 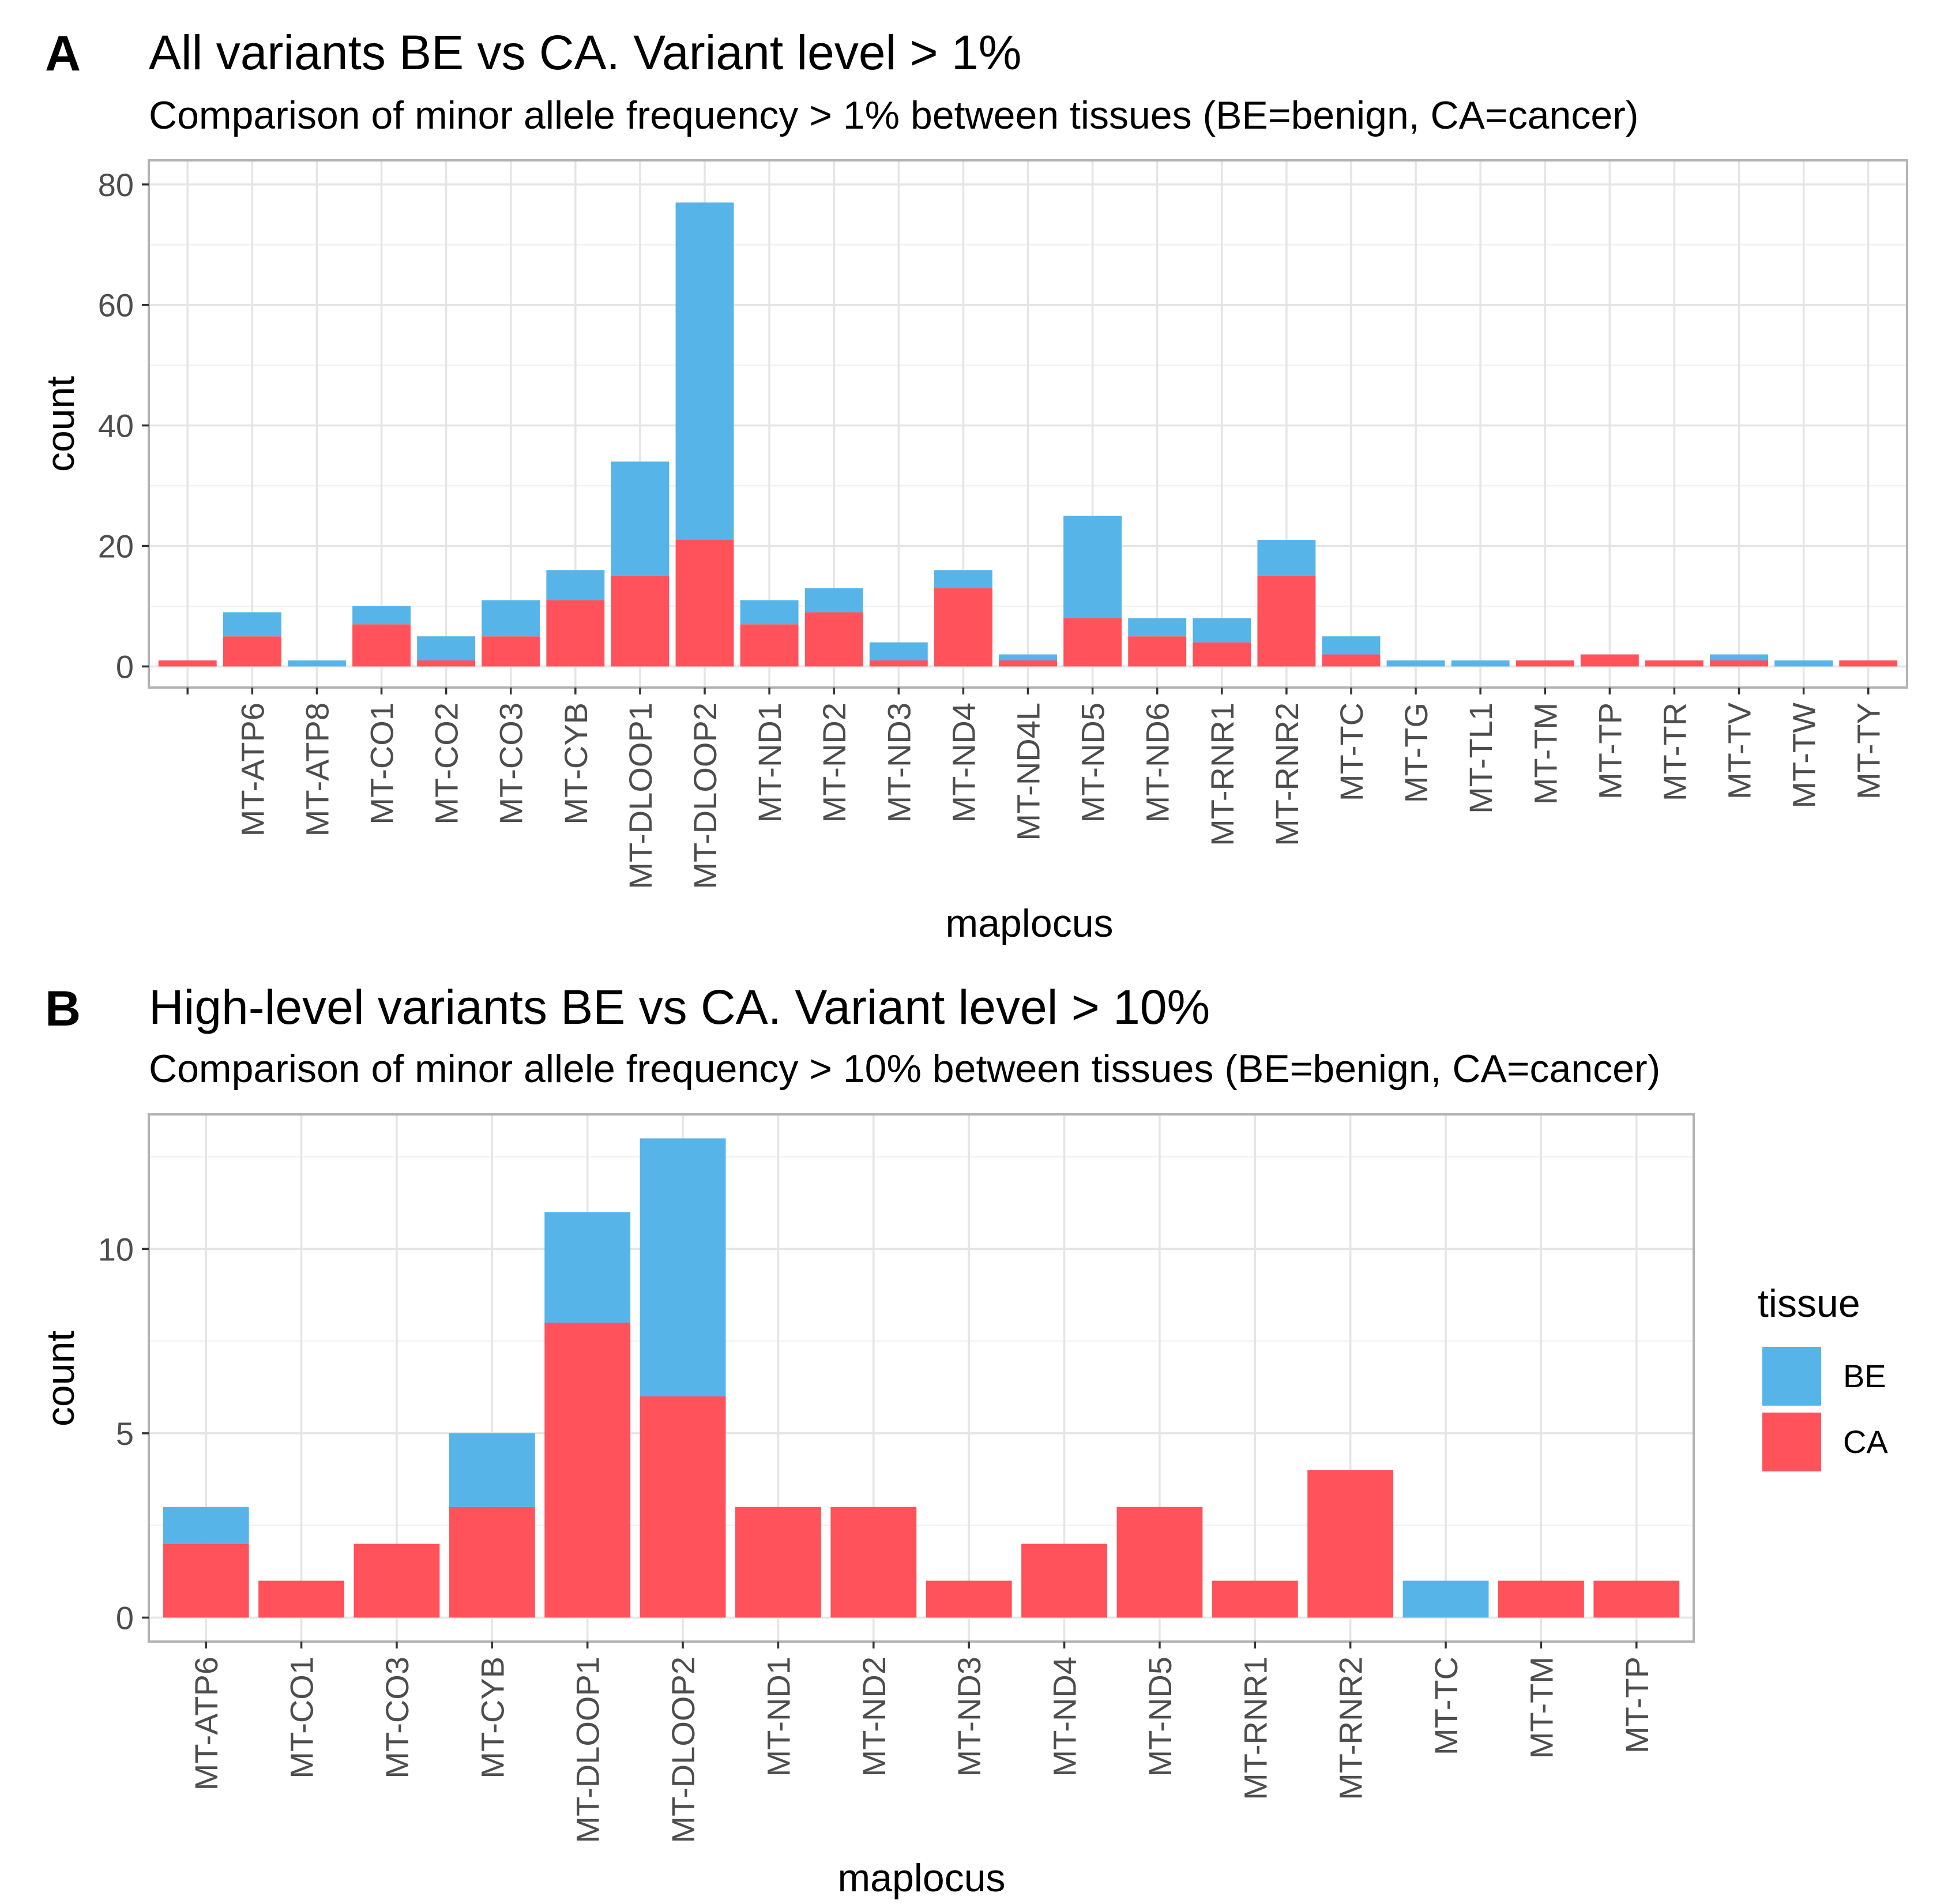 I want to click on panel-a-x-tick-label: MT-ND1, so click(x=769, y=763).